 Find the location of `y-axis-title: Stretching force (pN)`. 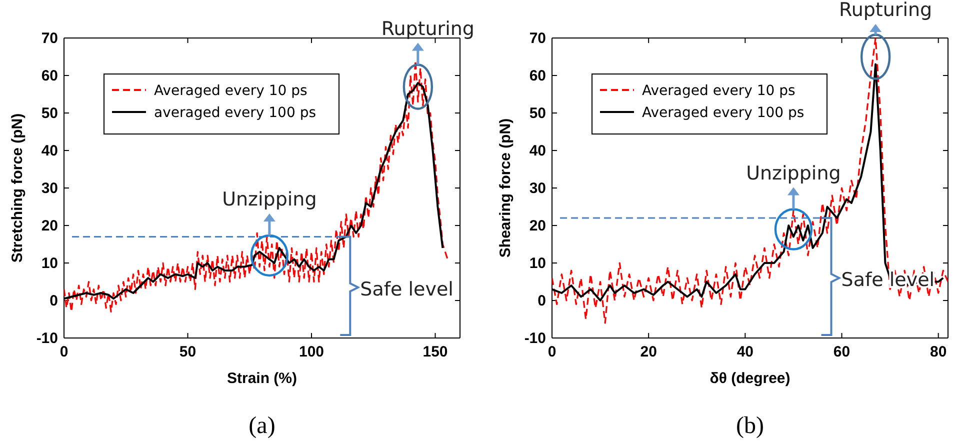

y-axis-title: Stretching force (pN) is located at coordinates (17, 188).